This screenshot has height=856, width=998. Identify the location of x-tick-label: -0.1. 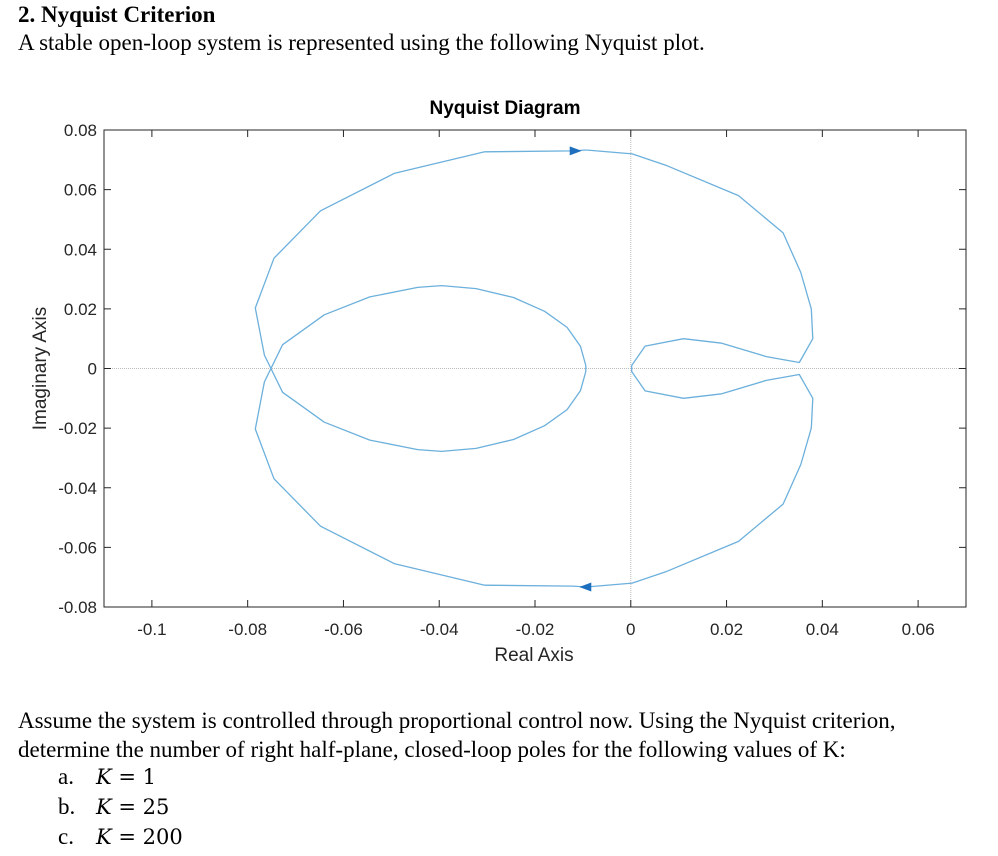
(151, 629).